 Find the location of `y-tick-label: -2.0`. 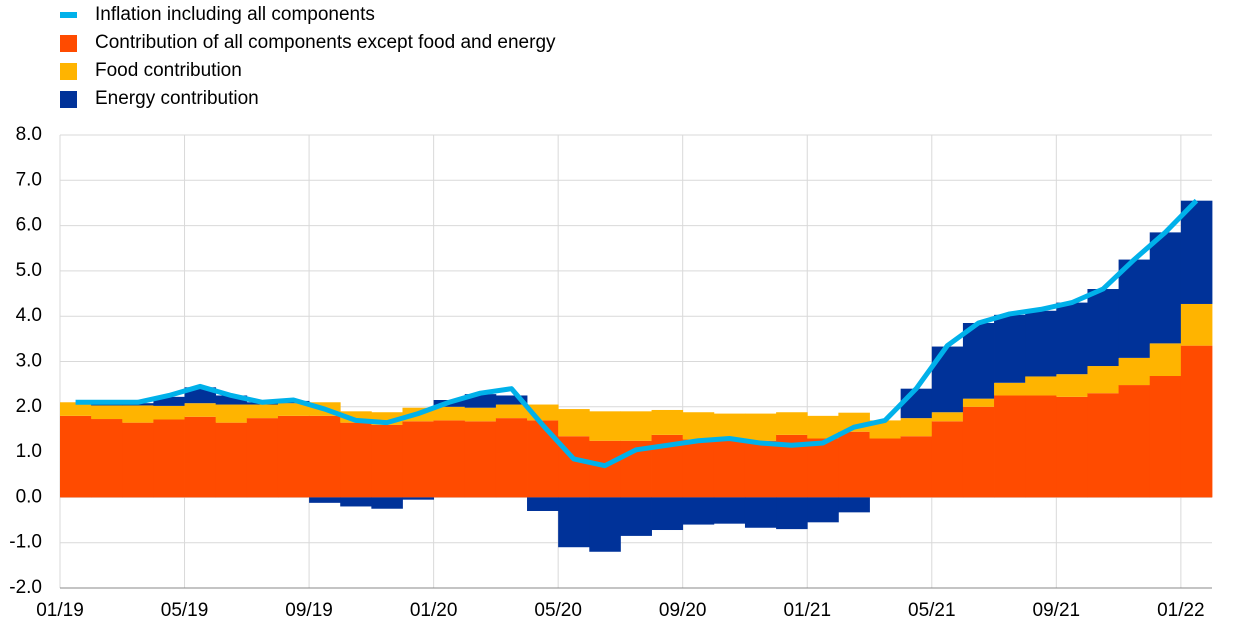

y-tick-label: -2.0 is located at coordinates (25, 587).